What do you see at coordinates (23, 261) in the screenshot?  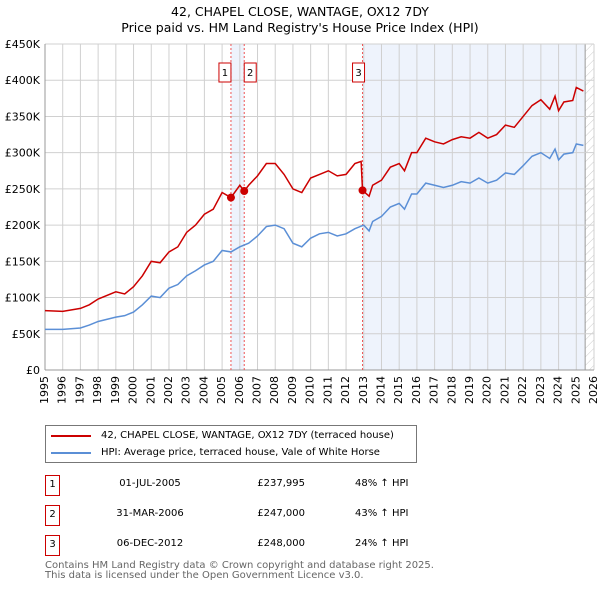 I see `y-tick-label: £150K` at bounding box center [23, 261].